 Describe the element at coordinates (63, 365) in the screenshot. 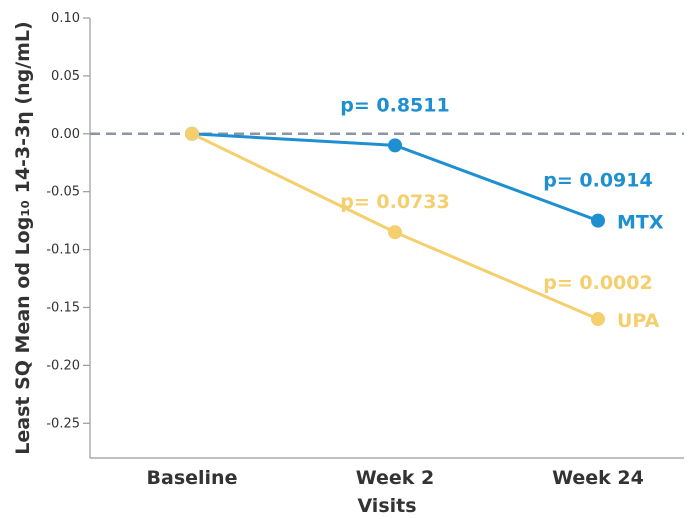

I see `y-tick-label: -0.20` at that location.